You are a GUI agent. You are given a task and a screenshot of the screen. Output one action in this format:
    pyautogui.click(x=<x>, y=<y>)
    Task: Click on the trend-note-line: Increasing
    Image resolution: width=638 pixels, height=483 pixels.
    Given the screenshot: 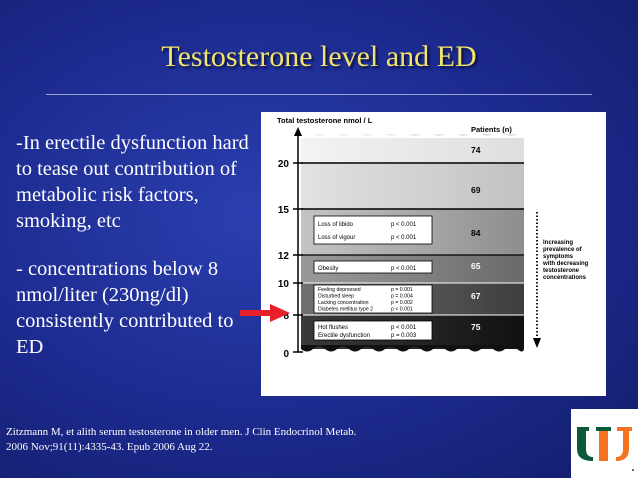 What is the action you would take?
    pyautogui.click(x=558, y=243)
    